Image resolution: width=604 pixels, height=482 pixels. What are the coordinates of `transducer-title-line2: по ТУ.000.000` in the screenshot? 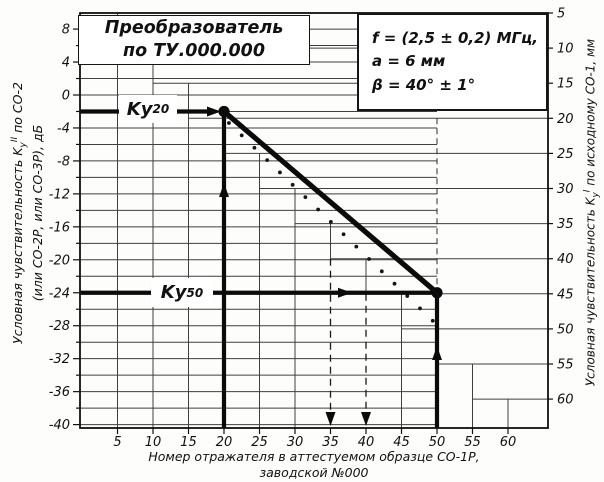 It's located at (194, 51).